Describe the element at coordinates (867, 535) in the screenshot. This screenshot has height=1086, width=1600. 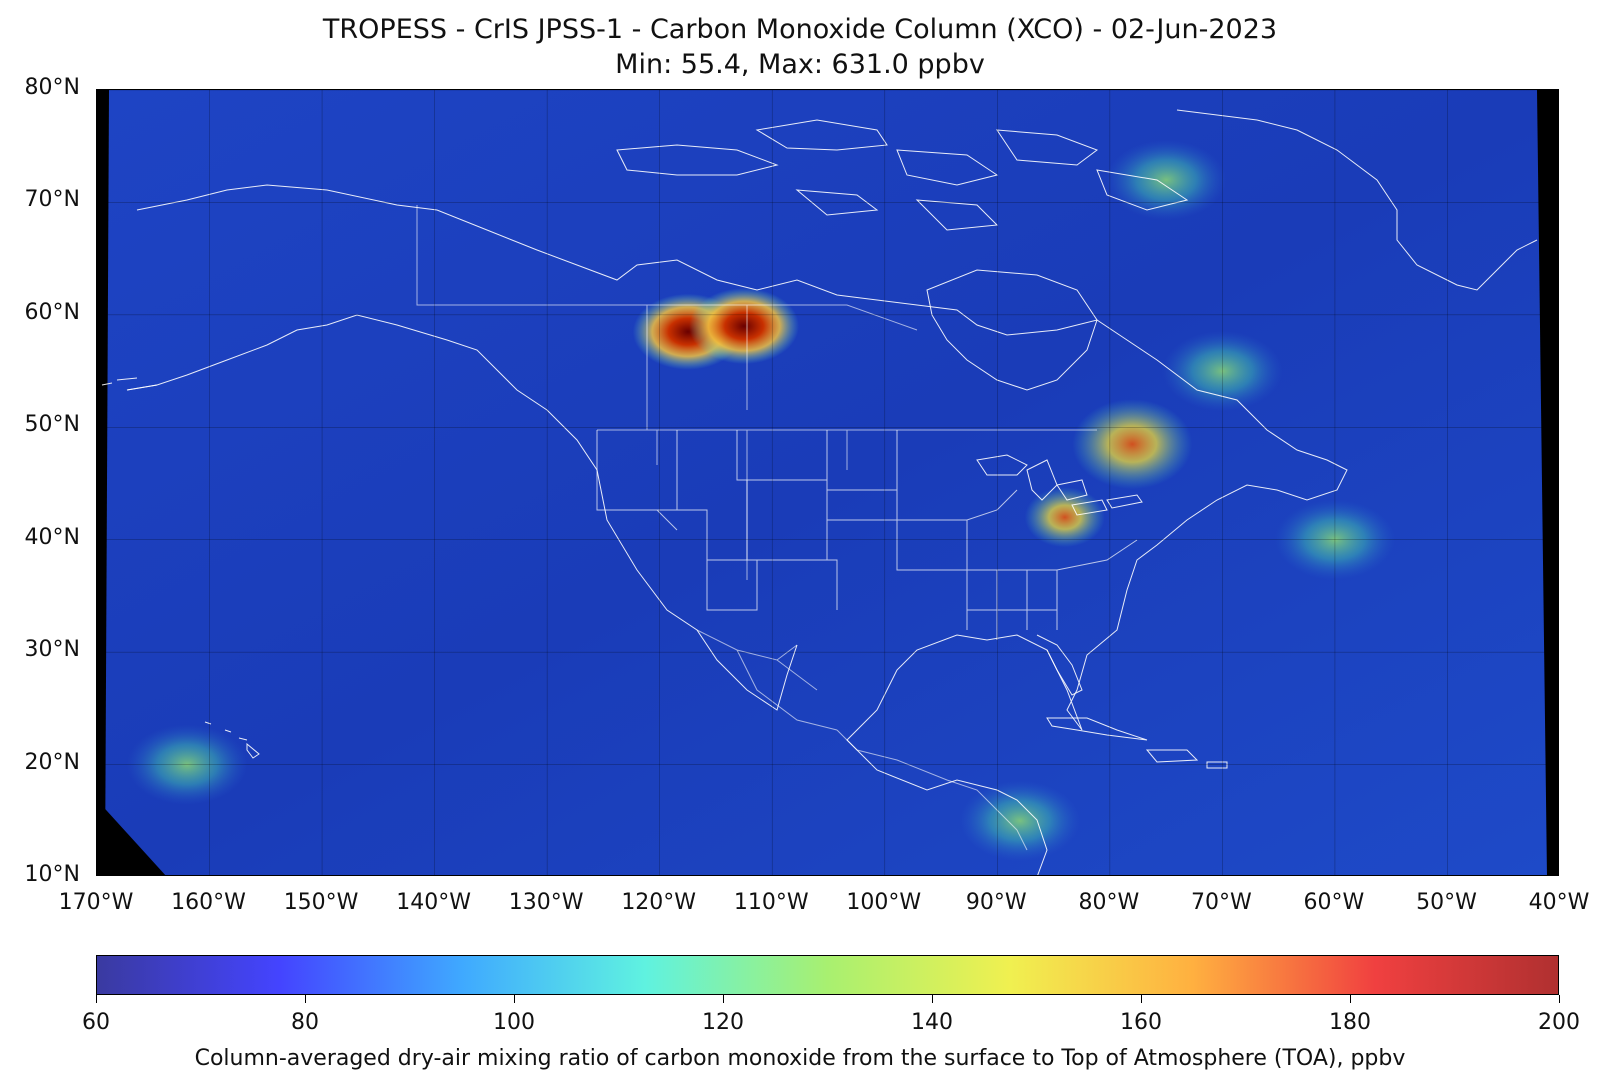
I see `us-state-boundaries` at that location.